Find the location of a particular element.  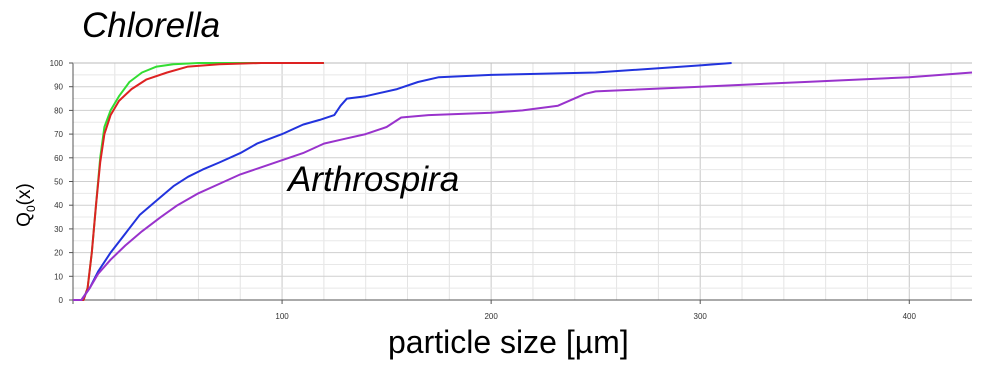

y-tick-label: 90 is located at coordinates (58, 87).